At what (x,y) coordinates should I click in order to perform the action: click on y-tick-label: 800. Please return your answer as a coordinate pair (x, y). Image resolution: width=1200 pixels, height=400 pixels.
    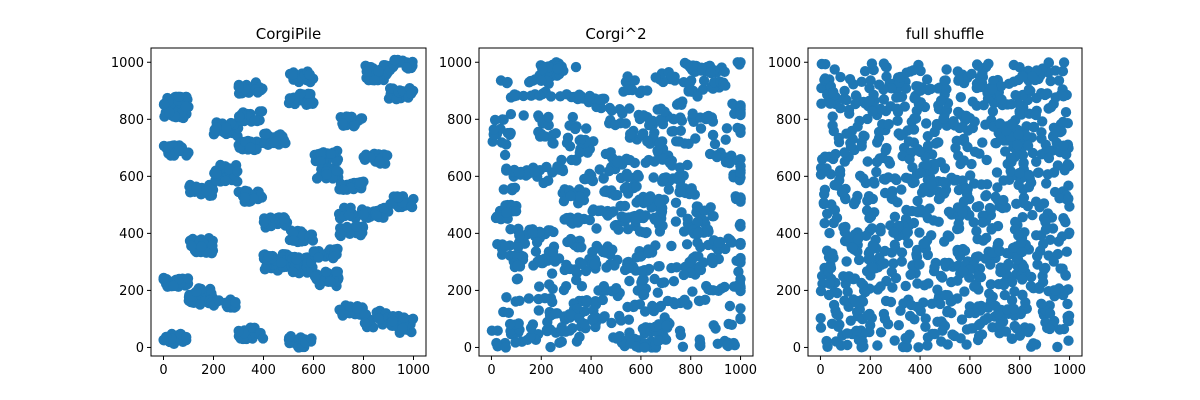
    Looking at the image, I should click on (131, 120).